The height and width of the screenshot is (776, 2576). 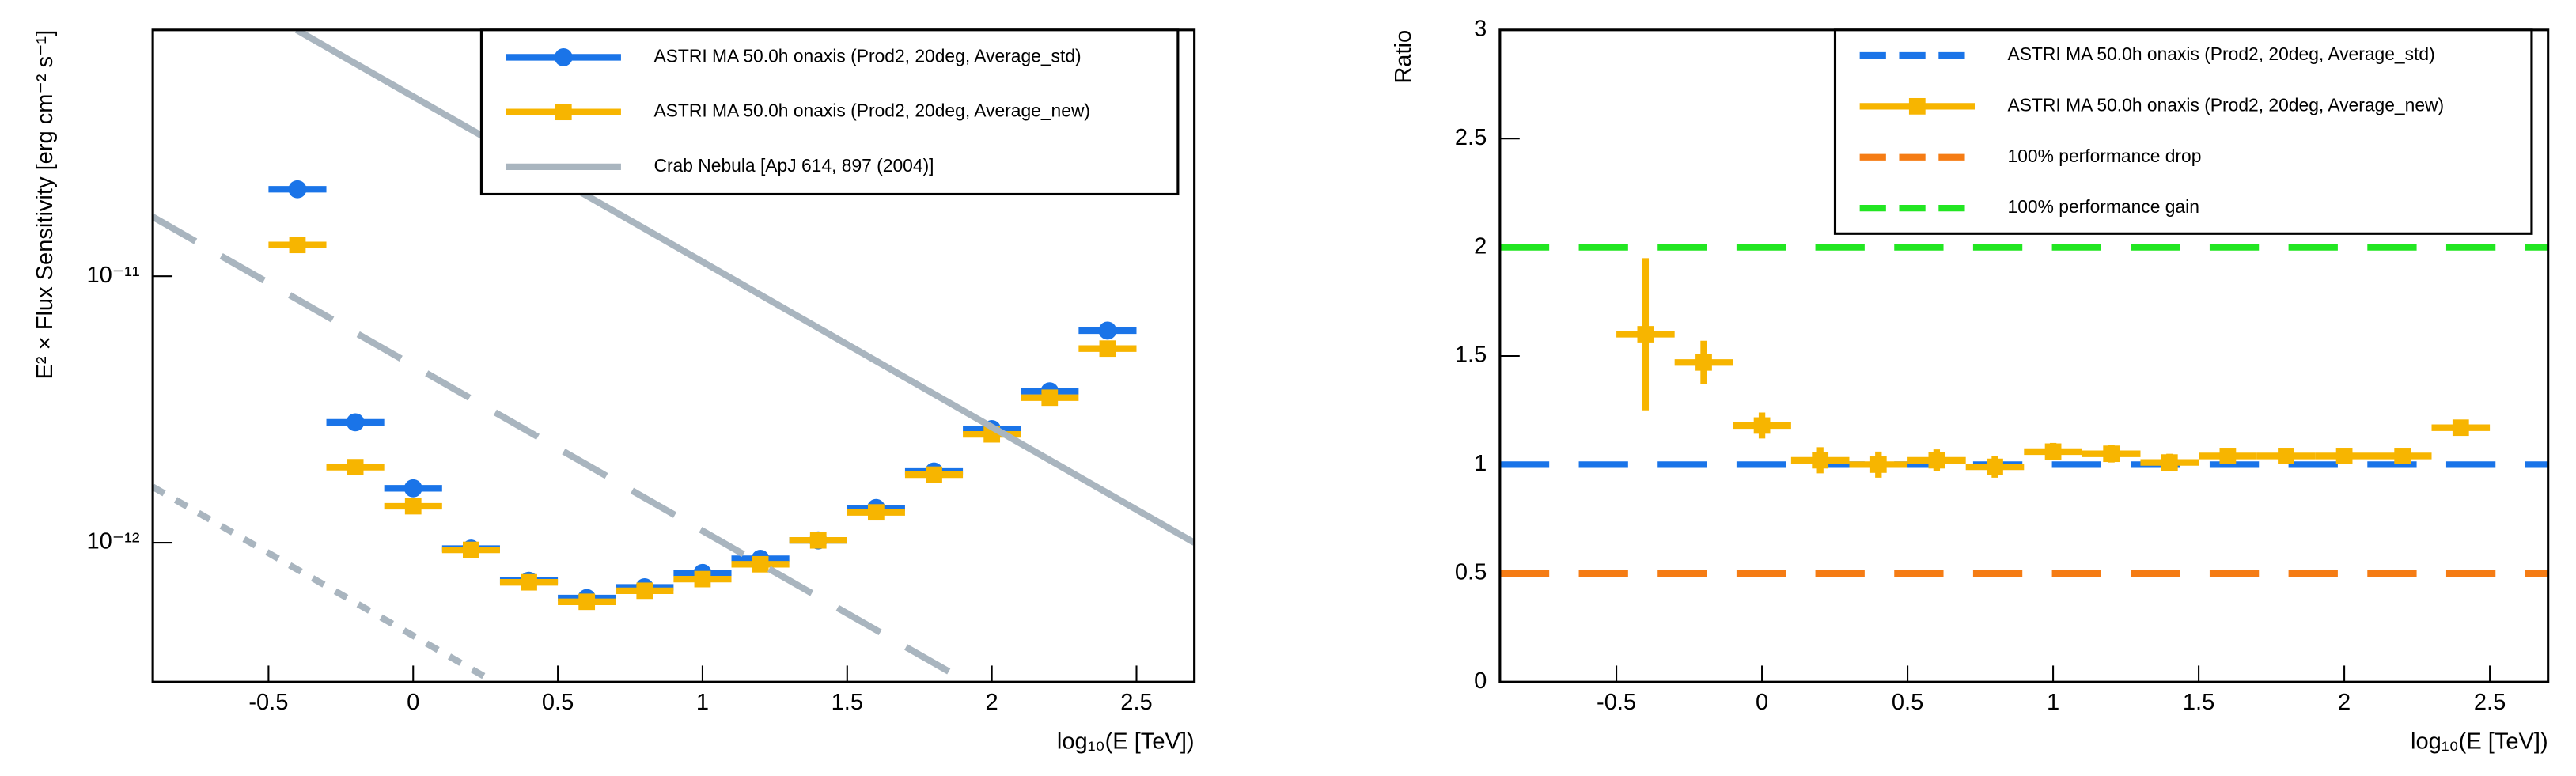 What do you see at coordinates (1480, 463) in the screenshot?
I see `y-tick-label: 1` at bounding box center [1480, 463].